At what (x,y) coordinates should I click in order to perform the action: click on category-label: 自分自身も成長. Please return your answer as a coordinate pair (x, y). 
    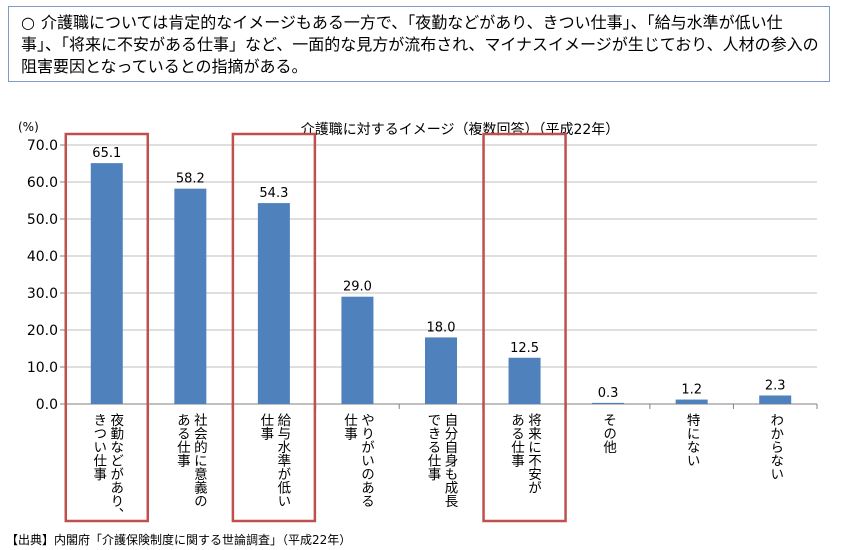
    Looking at the image, I should click on (450, 460).